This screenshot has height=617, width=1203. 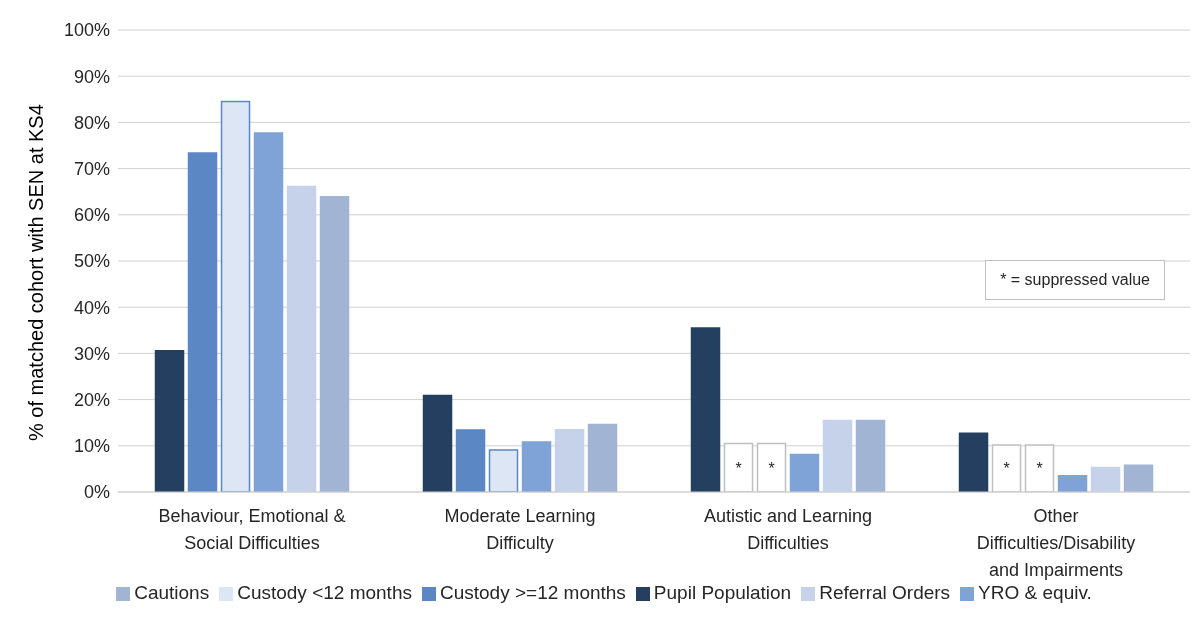 What do you see at coordinates (788, 529) in the screenshot?
I see `x-tick-label: Autistic and Learning Difficulties` at bounding box center [788, 529].